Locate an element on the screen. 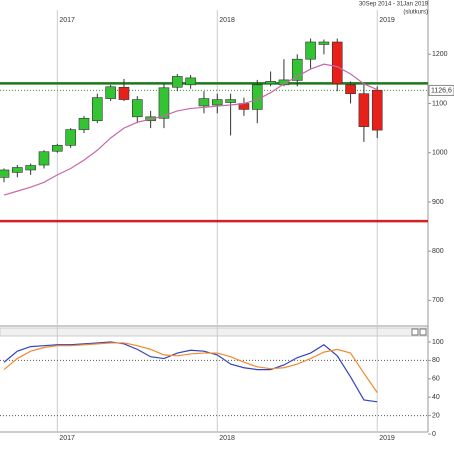  y-tick-label: 60 is located at coordinates (436, 379).